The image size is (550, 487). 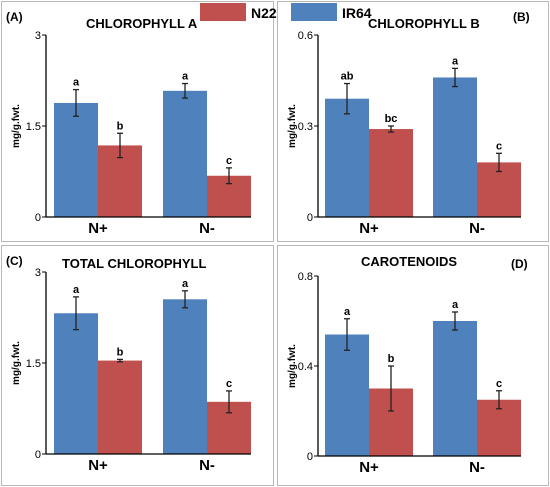 What do you see at coordinates (477, 228) in the screenshot?
I see `panel-2-x-tick-label: N-` at bounding box center [477, 228].